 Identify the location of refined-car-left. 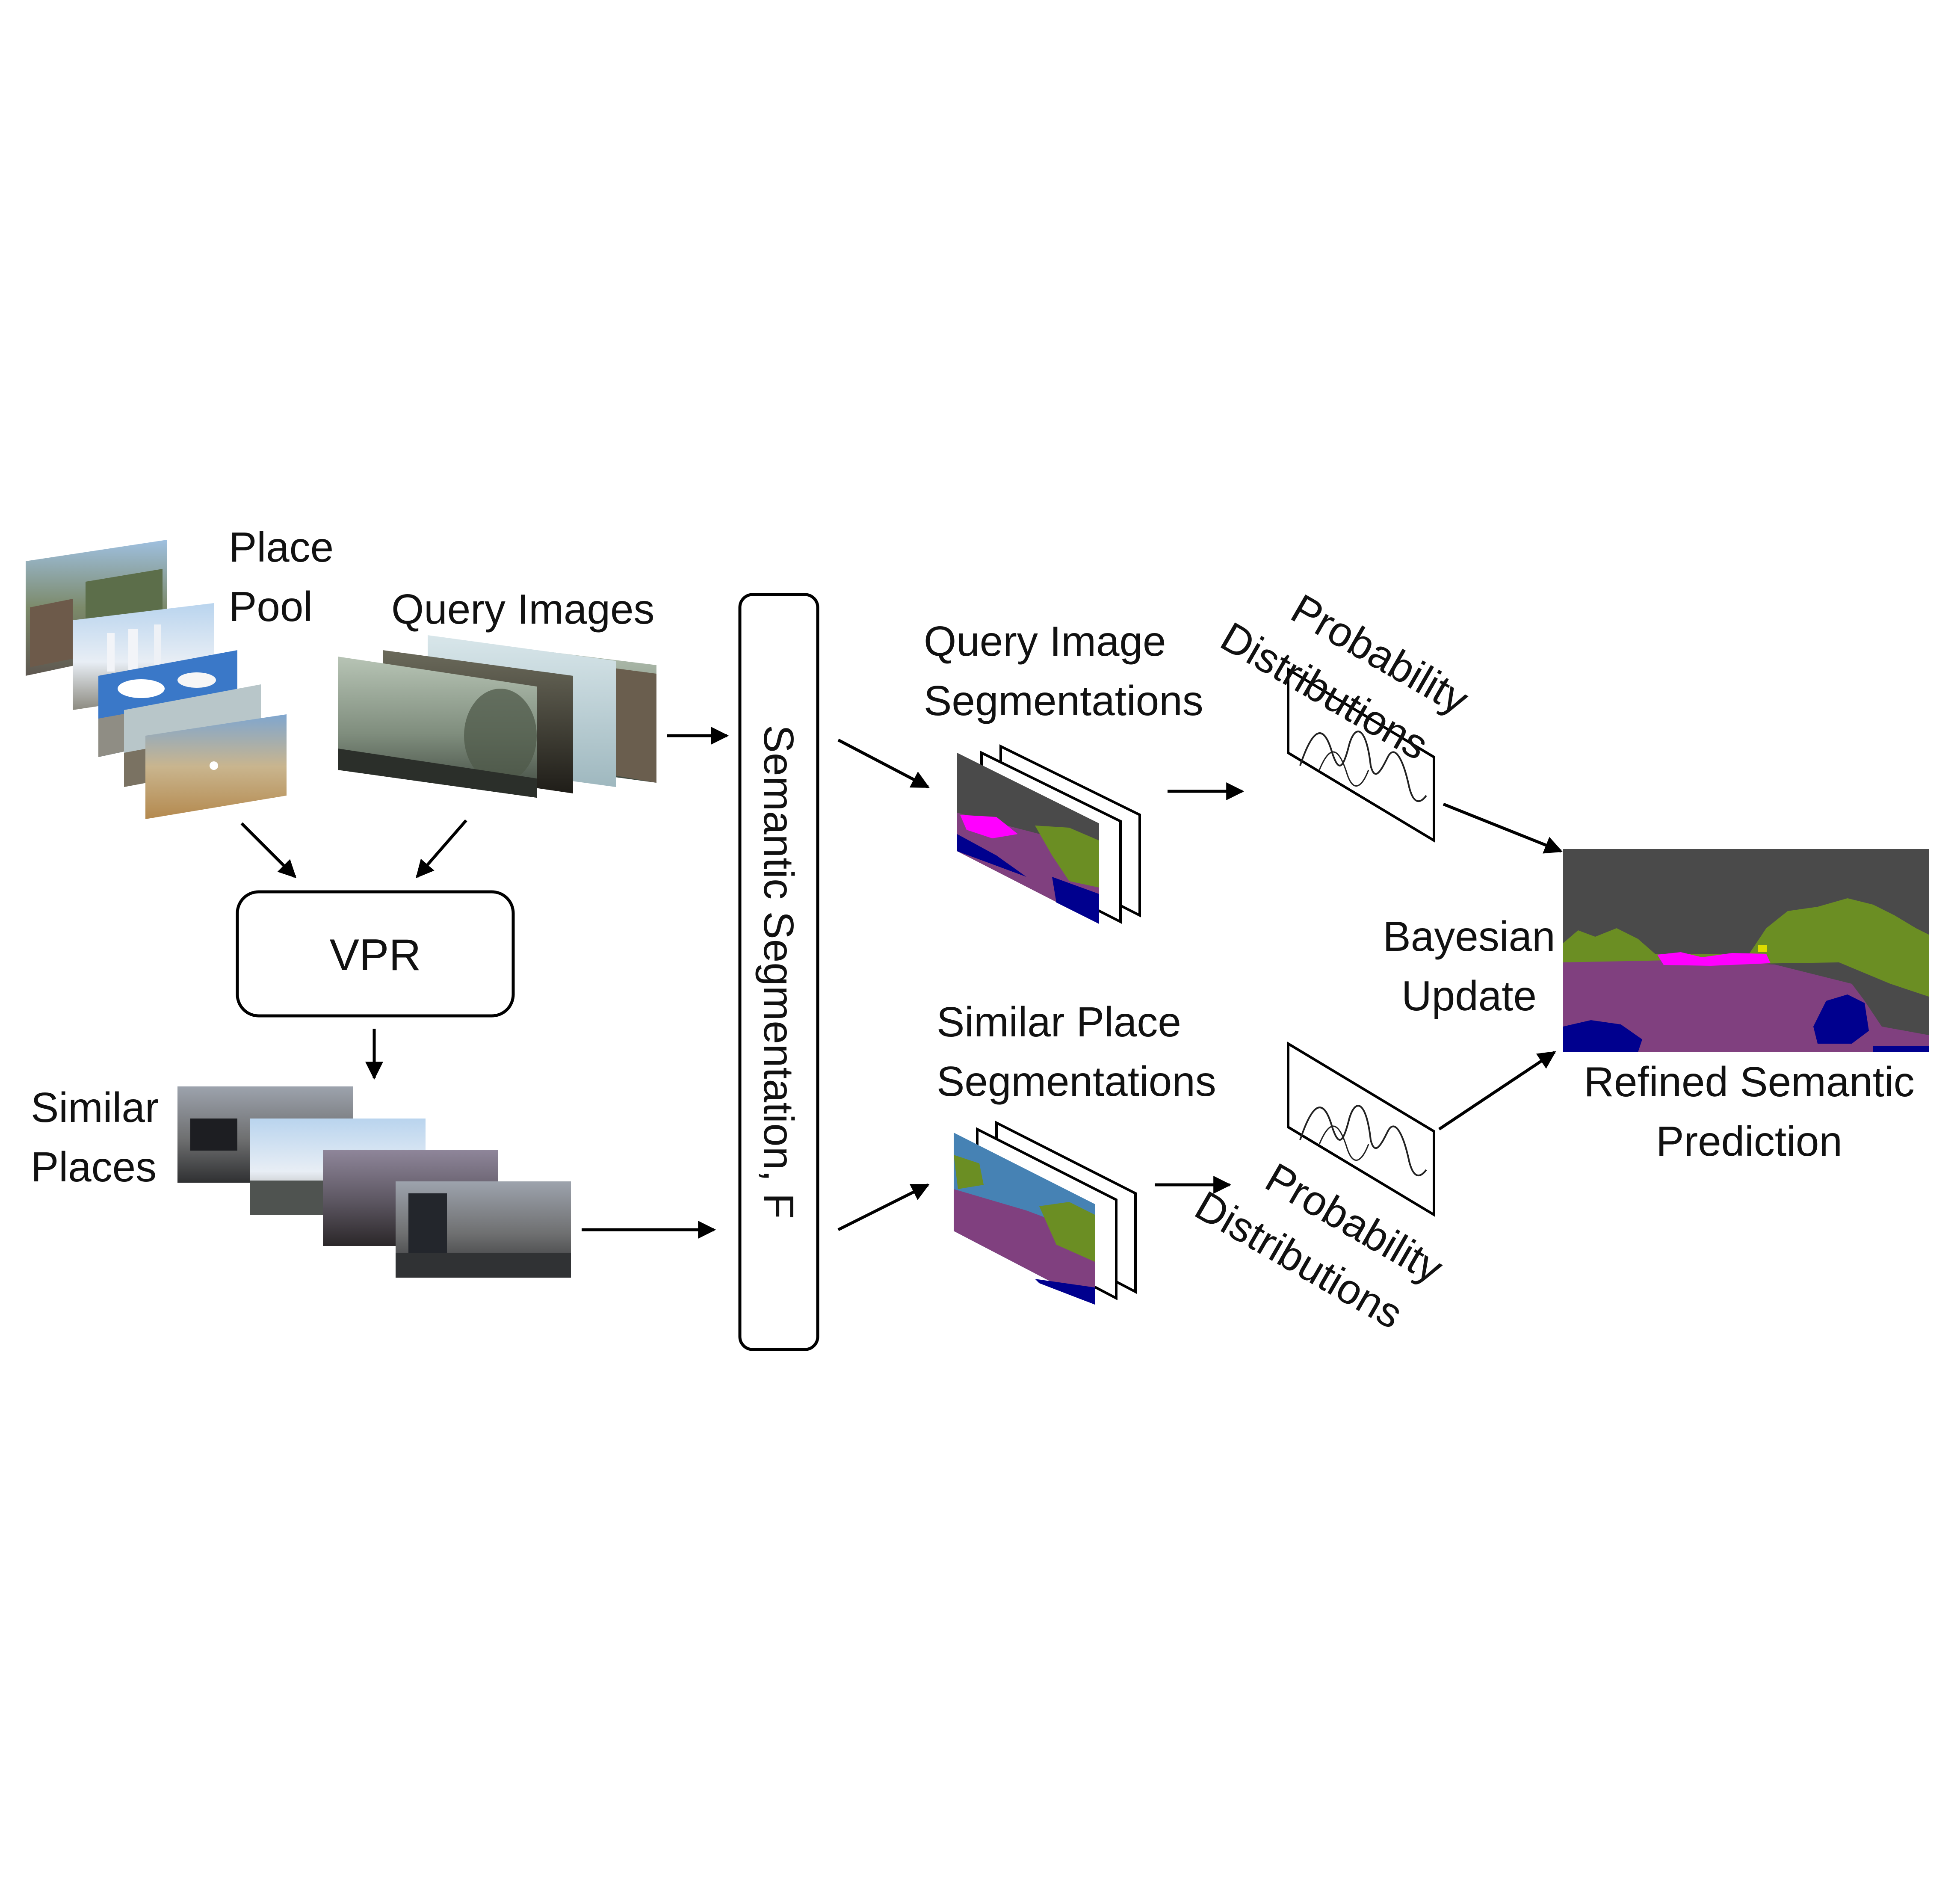
(1602, 1036).